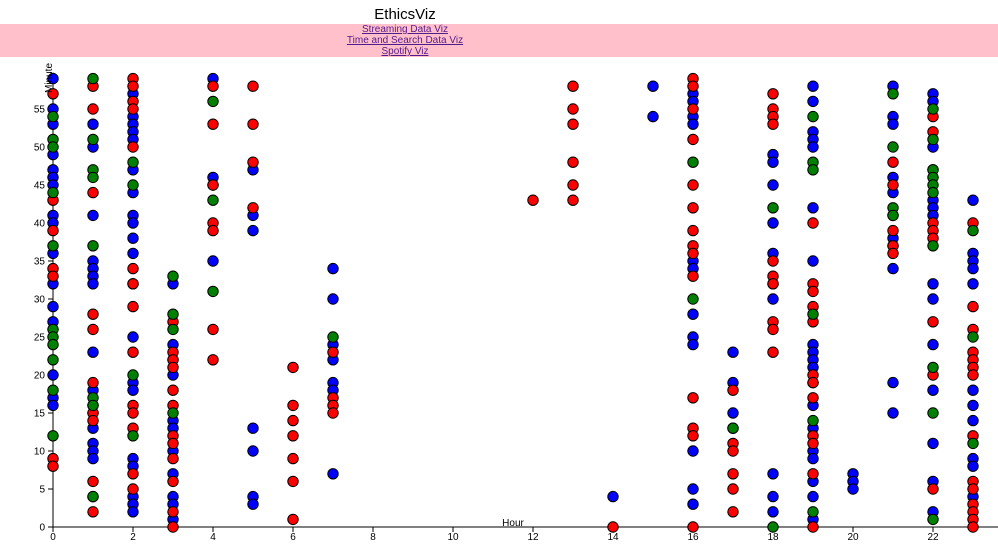 This screenshot has width=998, height=554. I want to click on y-tick-label: 50, so click(40, 148).